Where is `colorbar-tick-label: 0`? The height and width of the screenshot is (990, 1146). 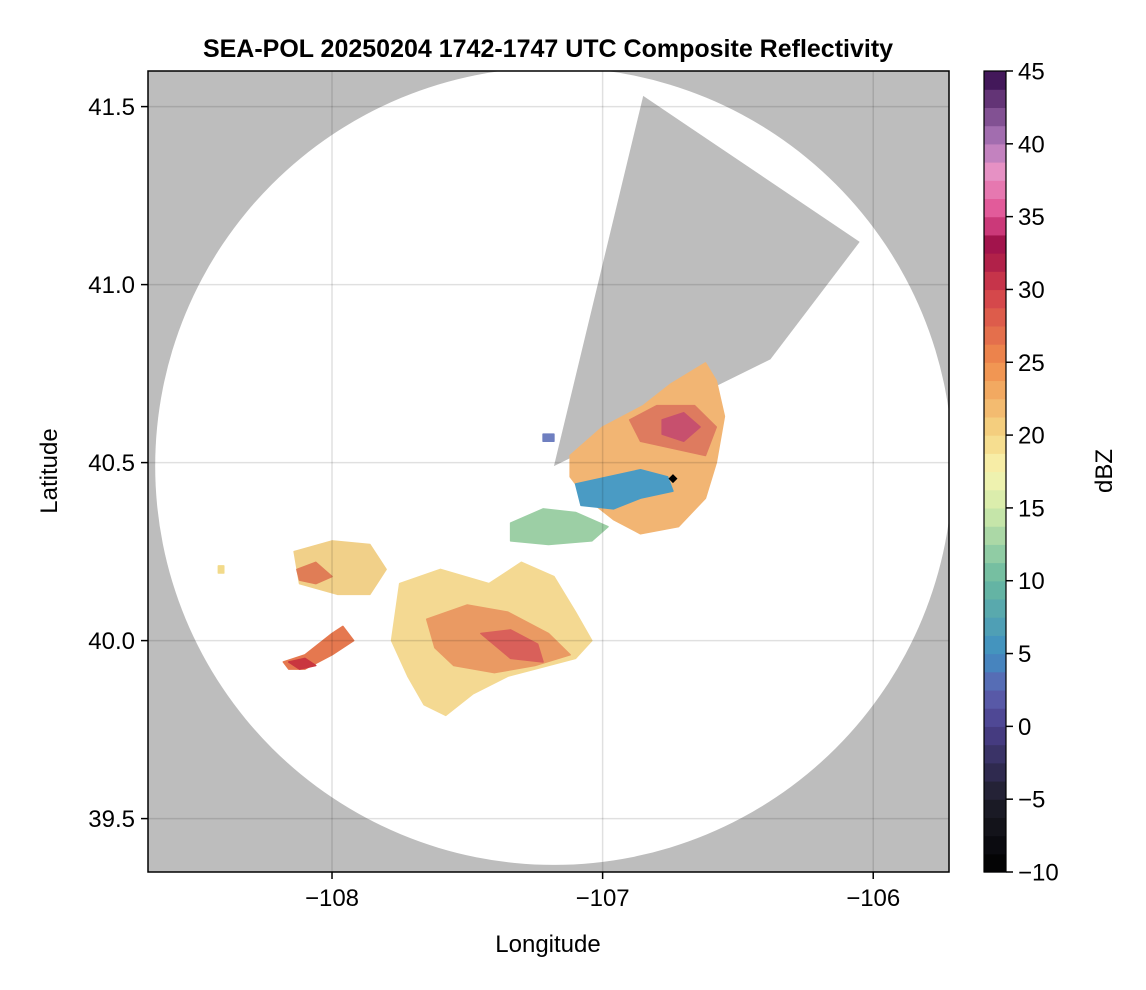
colorbar-tick-label: 0 is located at coordinates (1024, 727).